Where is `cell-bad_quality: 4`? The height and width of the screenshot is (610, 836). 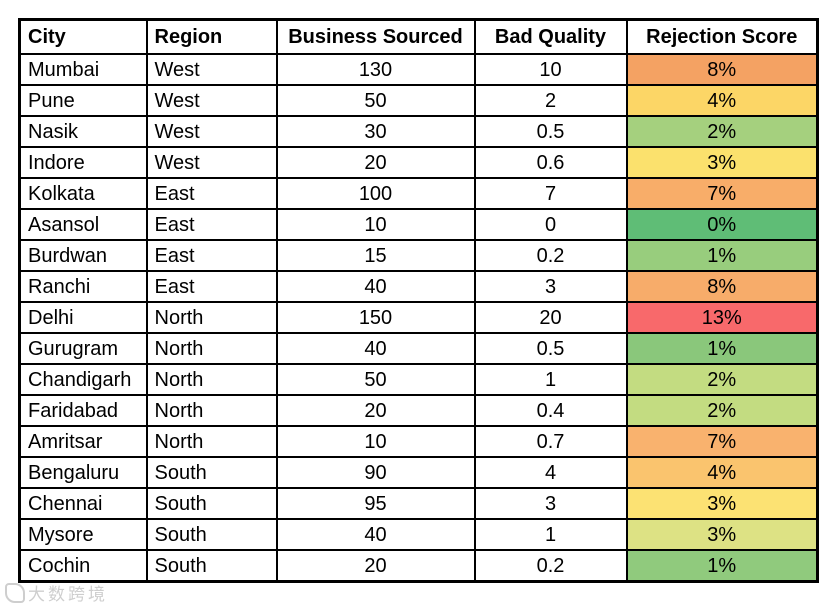 cell-bad_quality: 4 is located at coordinates (550, 472).